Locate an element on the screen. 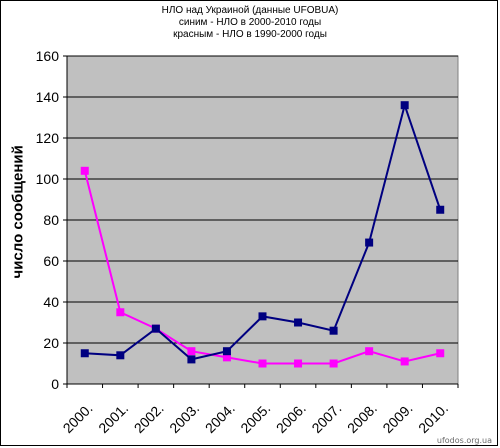 The width and height of the screenshot is (500, 448). x-tick-label: 2003. is located at coordinates (184, 418).